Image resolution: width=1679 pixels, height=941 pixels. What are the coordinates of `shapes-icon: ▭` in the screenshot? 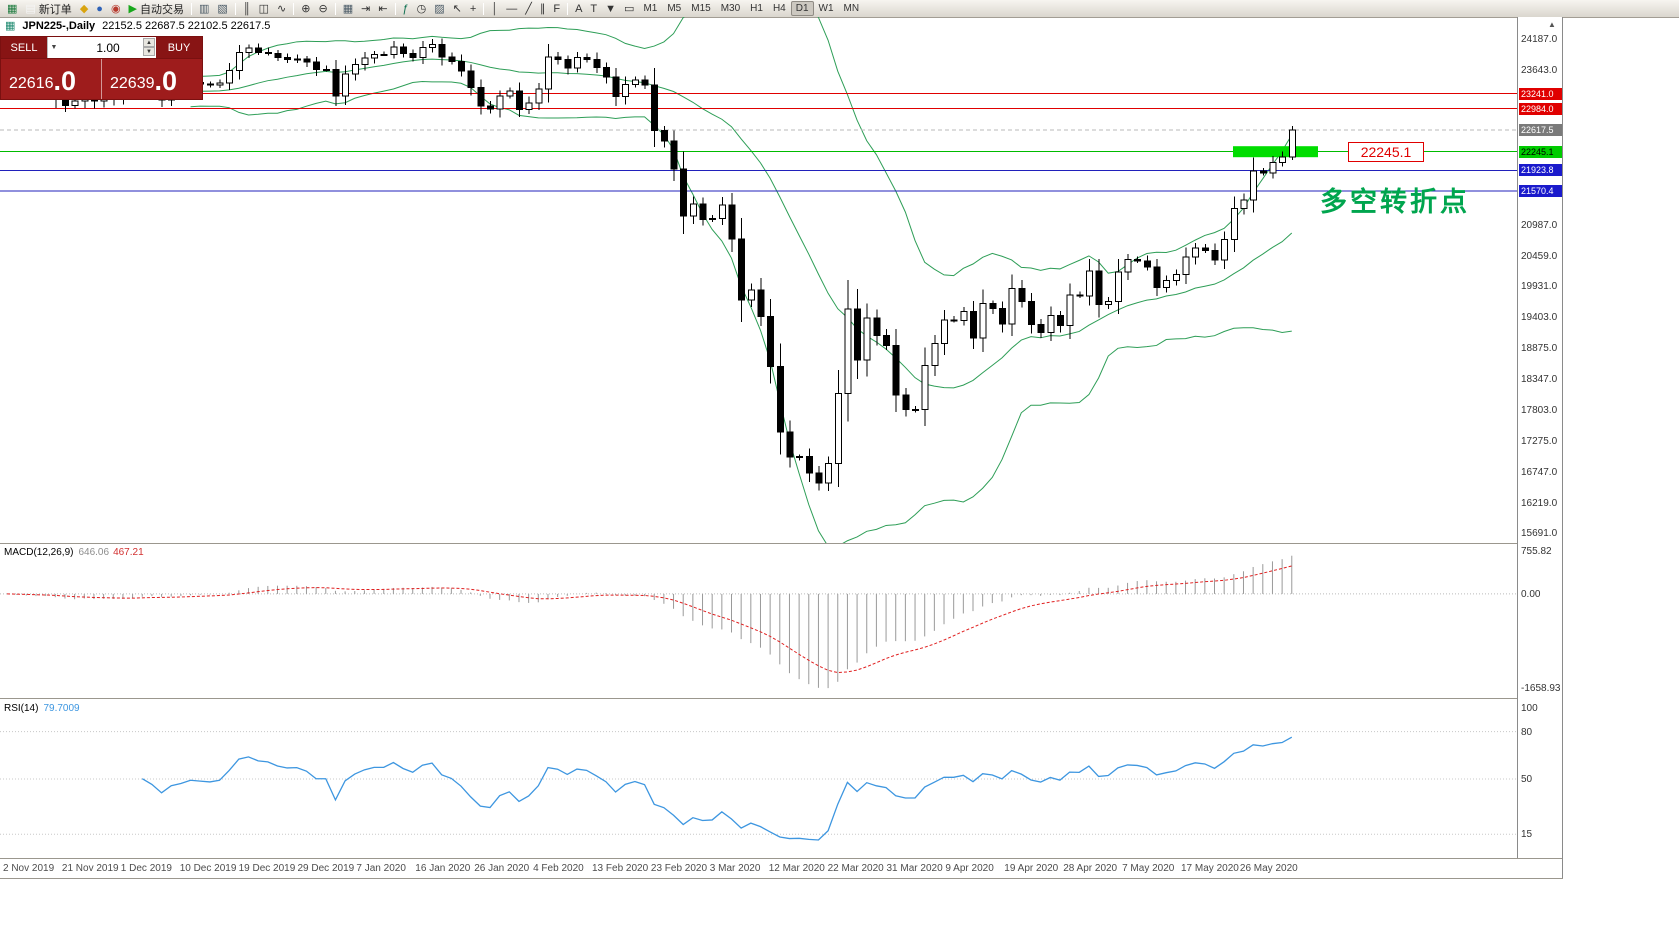 It's located at (629, 8).